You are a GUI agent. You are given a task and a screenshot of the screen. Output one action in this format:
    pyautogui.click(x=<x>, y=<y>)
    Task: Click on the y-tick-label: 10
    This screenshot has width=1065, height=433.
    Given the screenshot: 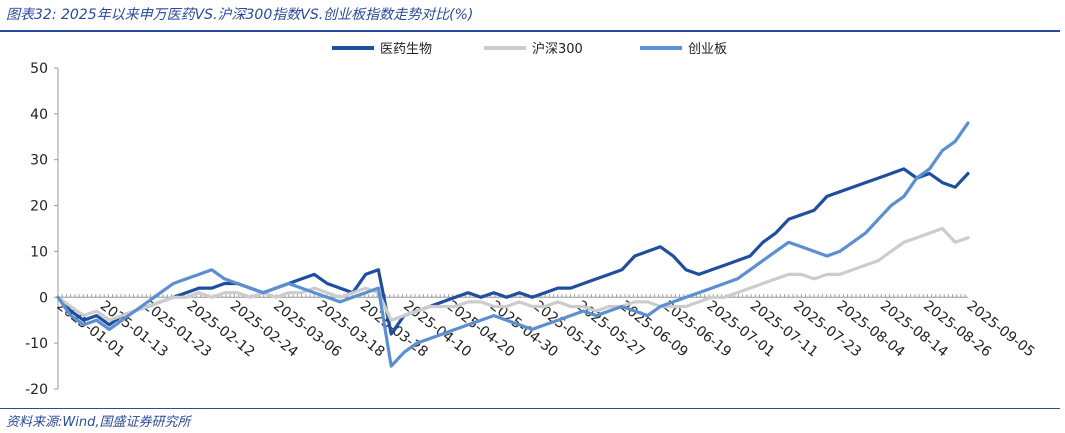 What is the action you would take?
    pyautogui.click(x=39, y=252)
    